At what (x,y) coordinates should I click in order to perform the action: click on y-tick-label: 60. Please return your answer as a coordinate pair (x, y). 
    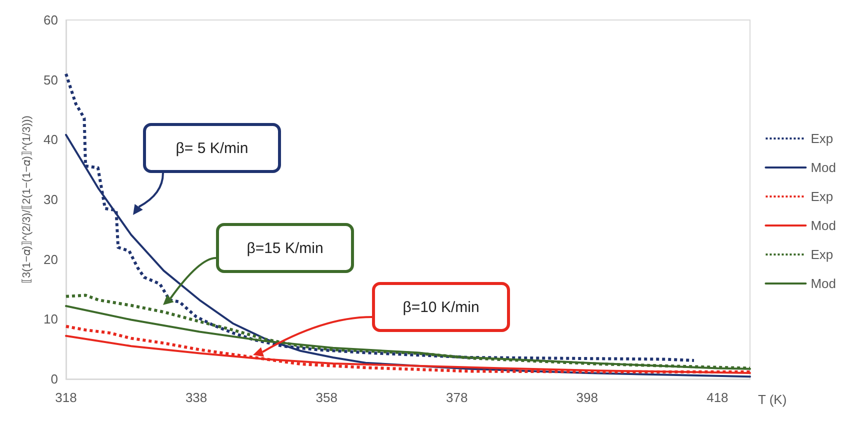
    Looking at the image, I should click on (51, 20).